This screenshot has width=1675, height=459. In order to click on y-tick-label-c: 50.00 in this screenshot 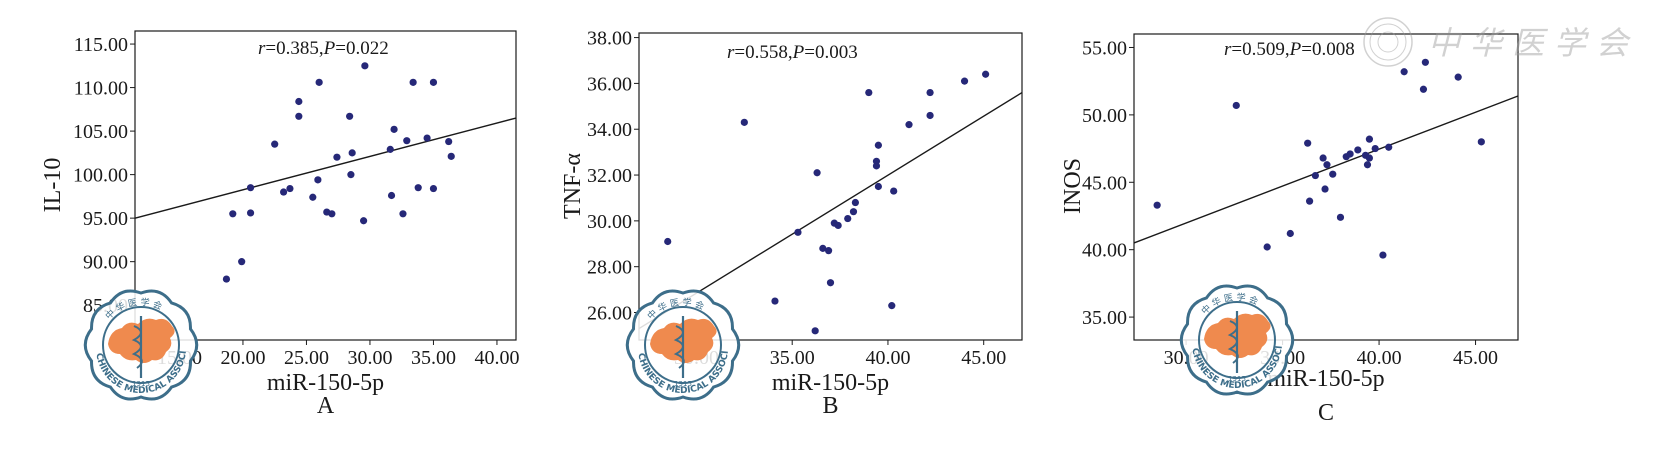, I will do `click(1104, 116)`.